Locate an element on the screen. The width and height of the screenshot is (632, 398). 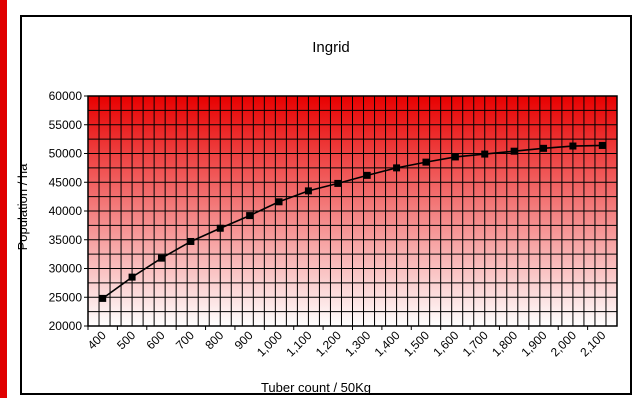
y-tick-label: 25000 is located at coordinates (66, 297).